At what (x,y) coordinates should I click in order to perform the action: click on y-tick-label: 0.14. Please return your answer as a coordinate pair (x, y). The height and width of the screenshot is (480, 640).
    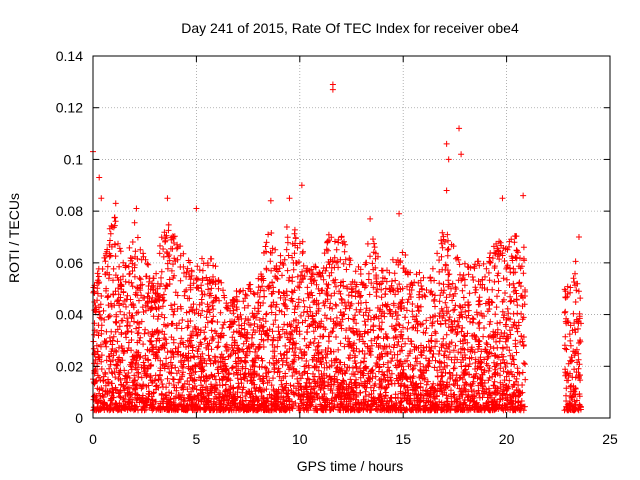
    Looking at the image, I should click on (69, 56).